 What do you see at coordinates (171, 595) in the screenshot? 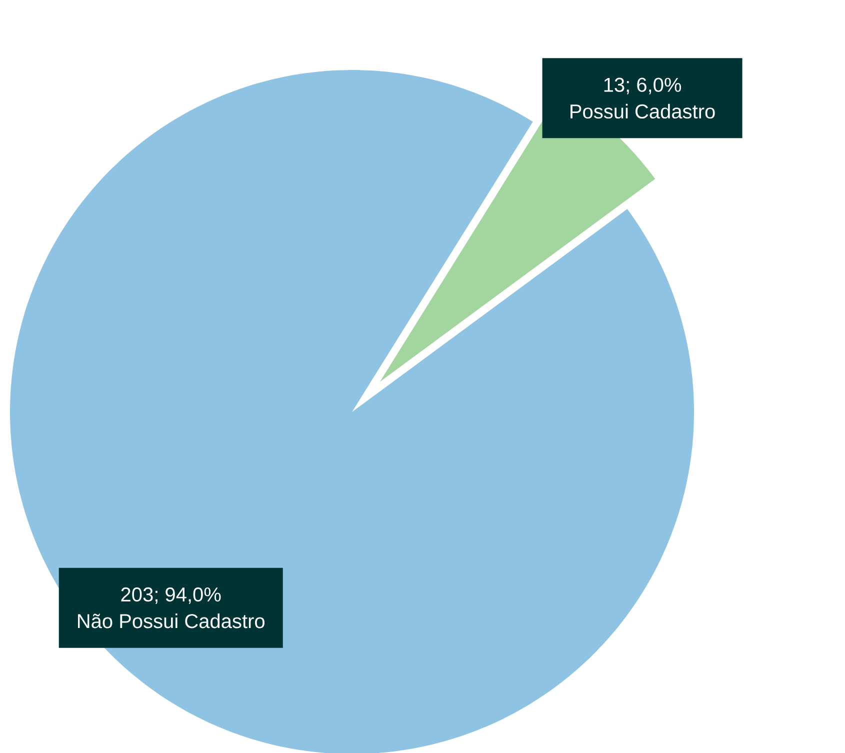
I see `data-label: 203; 94,0%` at bounding box center [171, 595].